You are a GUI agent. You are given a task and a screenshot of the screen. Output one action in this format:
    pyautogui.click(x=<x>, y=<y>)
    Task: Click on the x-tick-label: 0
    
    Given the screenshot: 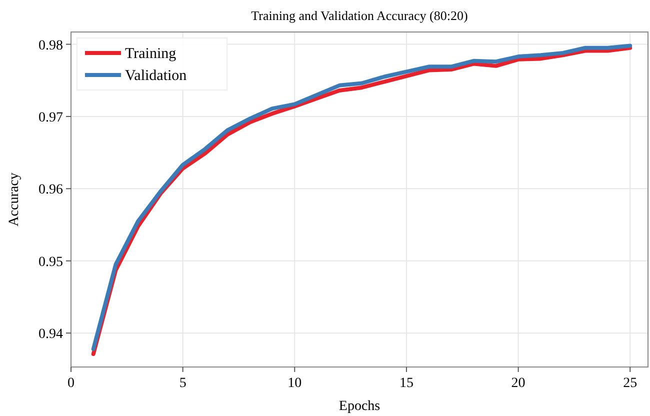 What is the action you would take?
    pyautogui.click(x=71, y=383)
    